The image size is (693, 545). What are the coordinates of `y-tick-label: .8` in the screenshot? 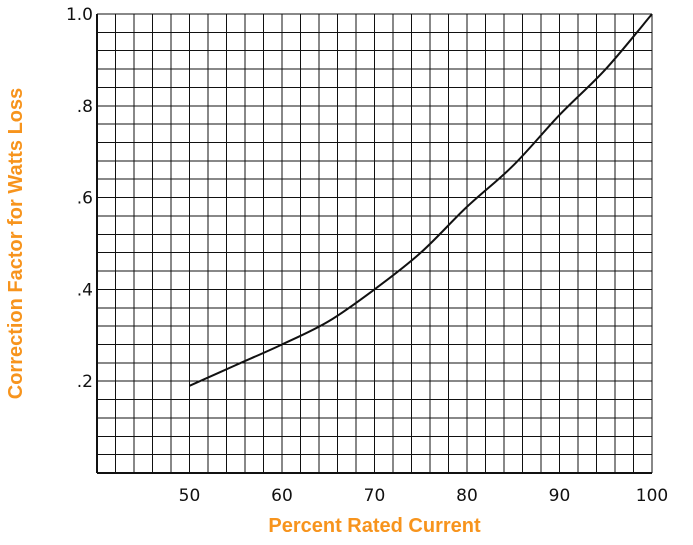 It's located at (85, 107).